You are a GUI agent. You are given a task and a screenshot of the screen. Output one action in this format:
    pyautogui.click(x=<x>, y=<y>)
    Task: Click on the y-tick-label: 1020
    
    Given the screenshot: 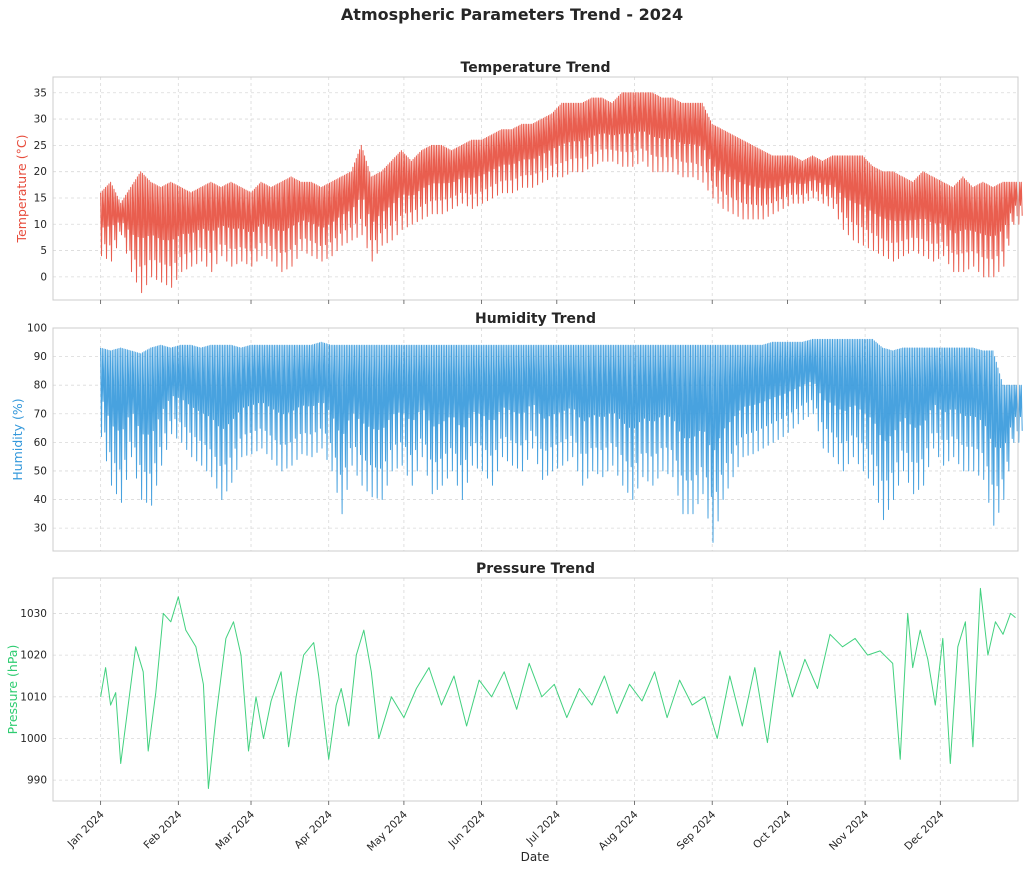 What is the action you would take?
    pyautogui.click(x=33, y=656)
    